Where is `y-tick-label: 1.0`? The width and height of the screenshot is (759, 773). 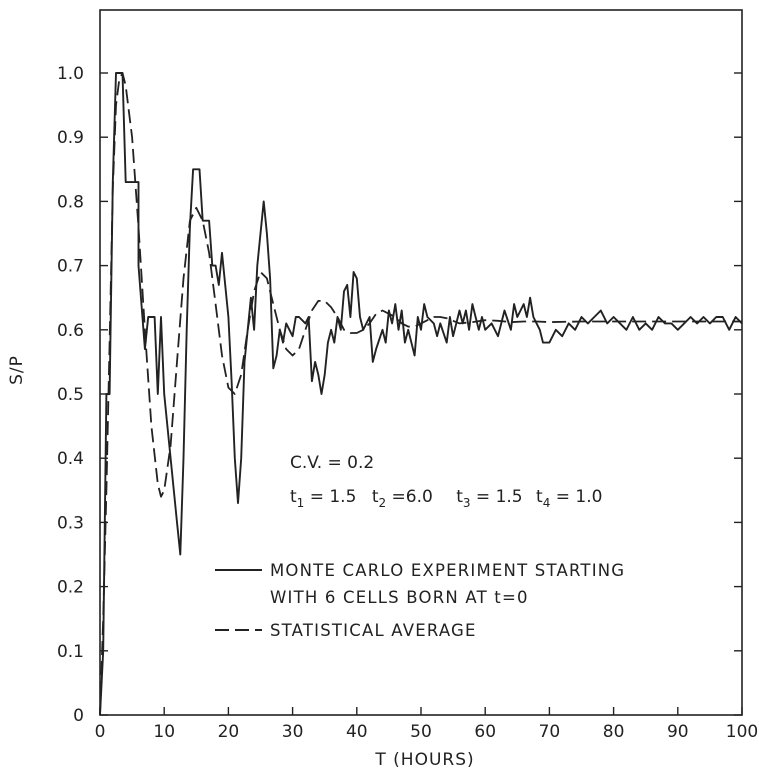 y-tick-label: 1.0 is located at coordinates (70, 74).